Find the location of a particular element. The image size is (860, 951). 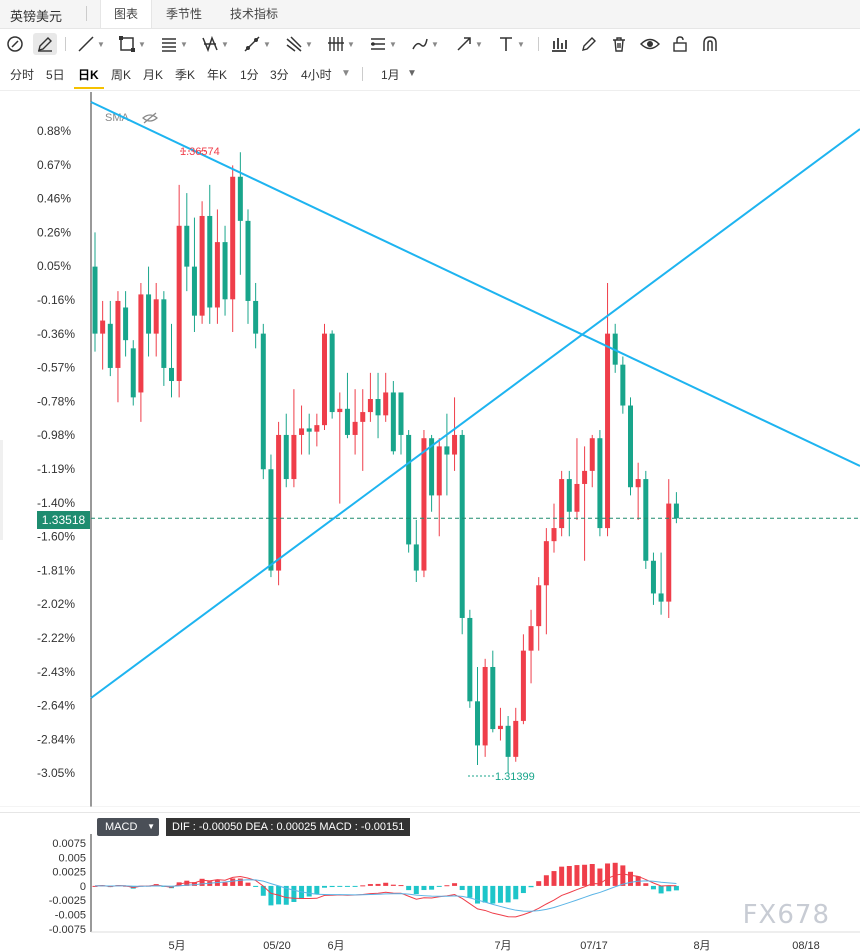

y-tick-label: -1.19% is located at coordinates (56, 469).